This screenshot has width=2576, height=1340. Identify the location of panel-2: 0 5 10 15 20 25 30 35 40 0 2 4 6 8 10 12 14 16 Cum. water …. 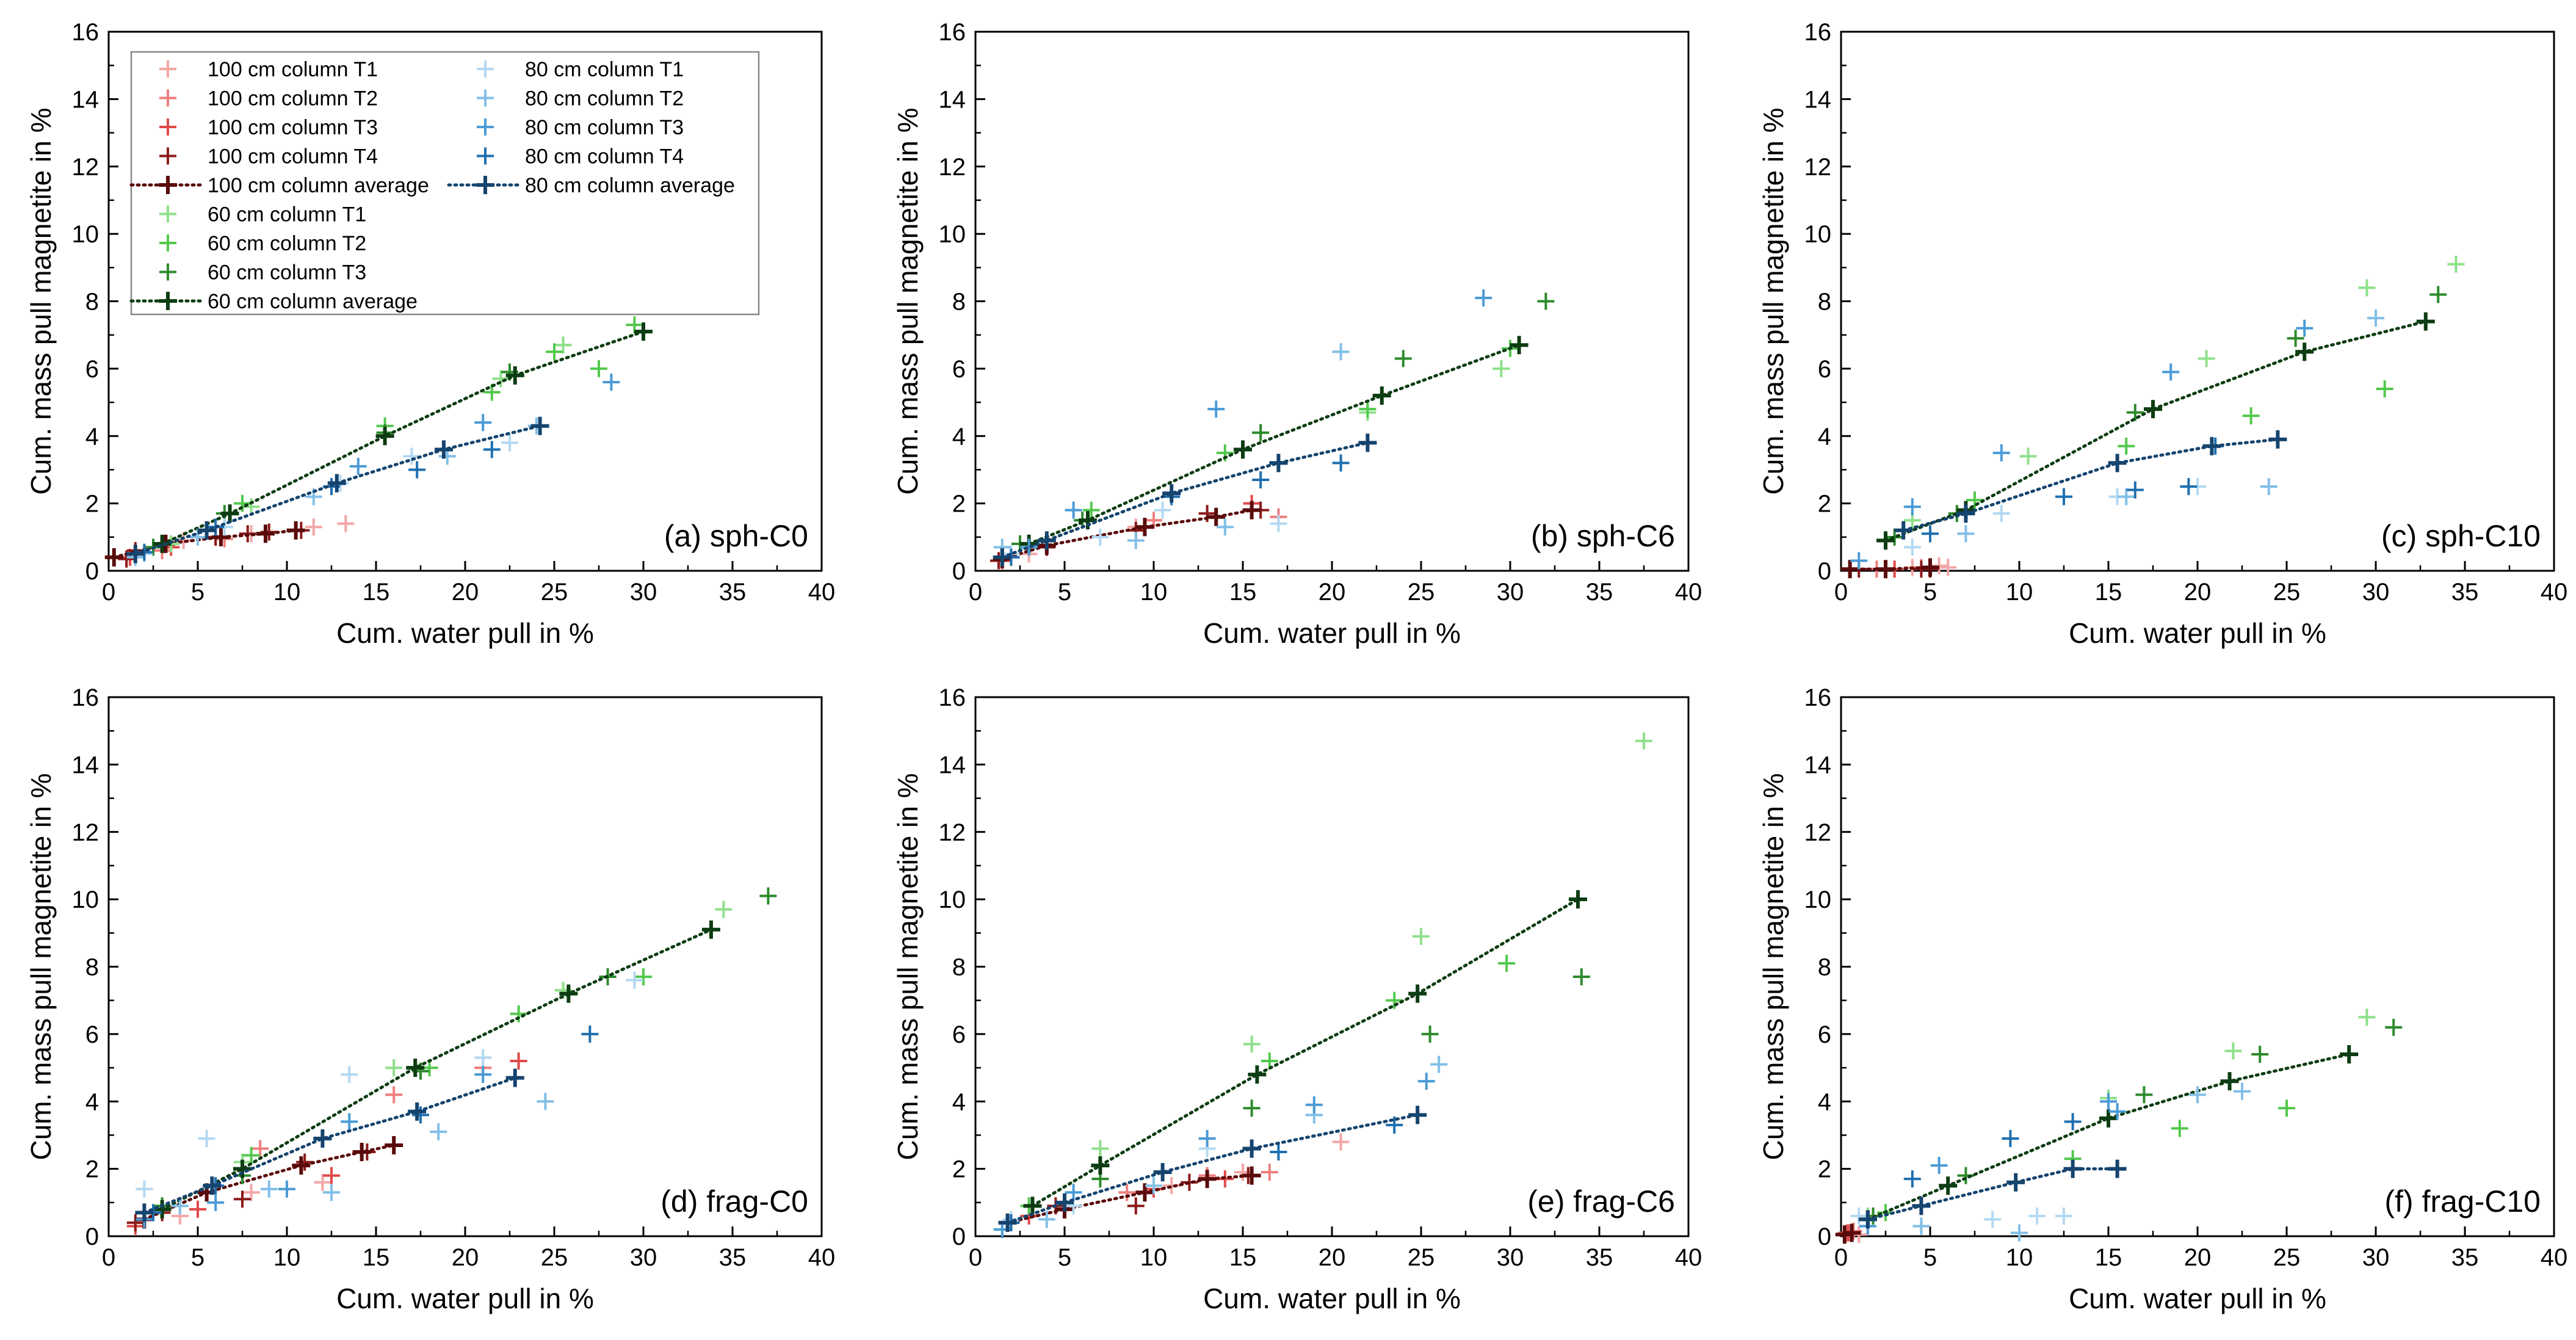
(1297, 334).